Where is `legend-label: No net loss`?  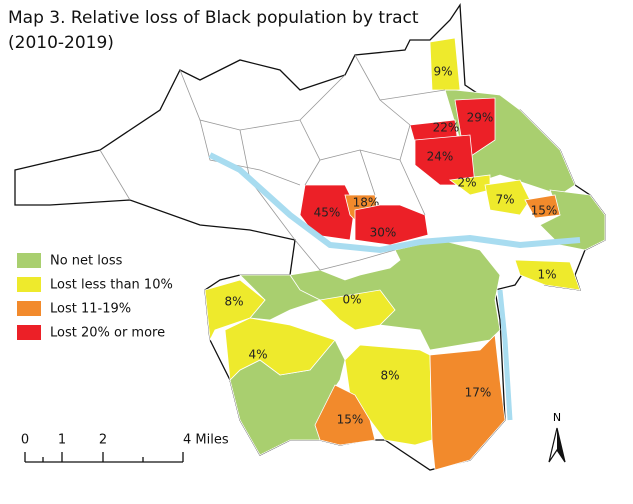 legend-label: No net loss is located at coordinates (86, 261).